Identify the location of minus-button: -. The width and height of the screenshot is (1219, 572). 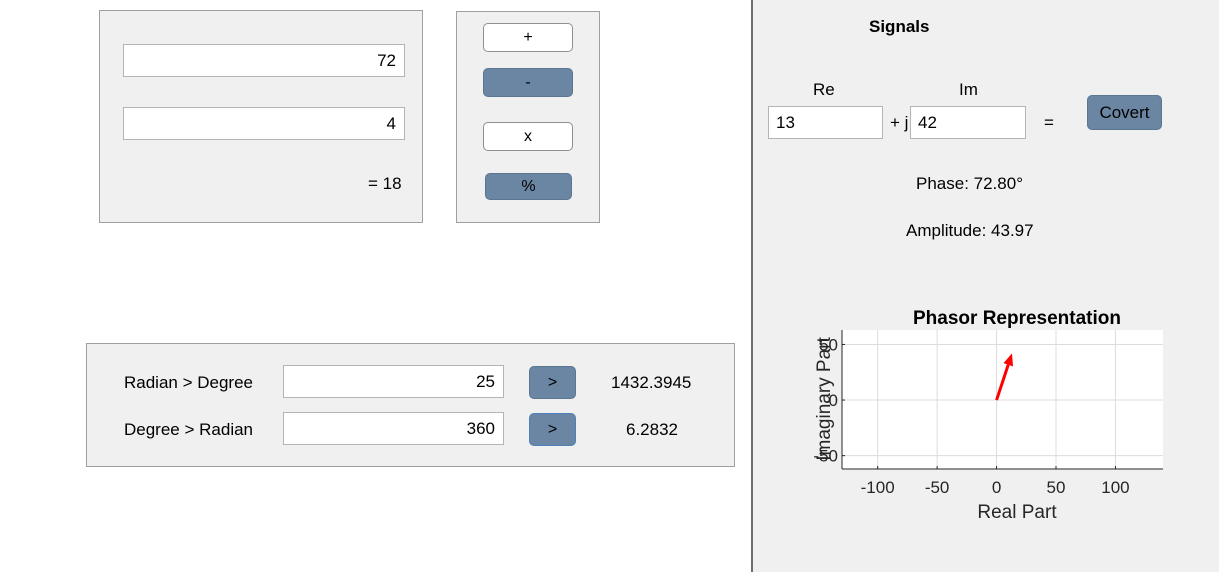
(528, 82).